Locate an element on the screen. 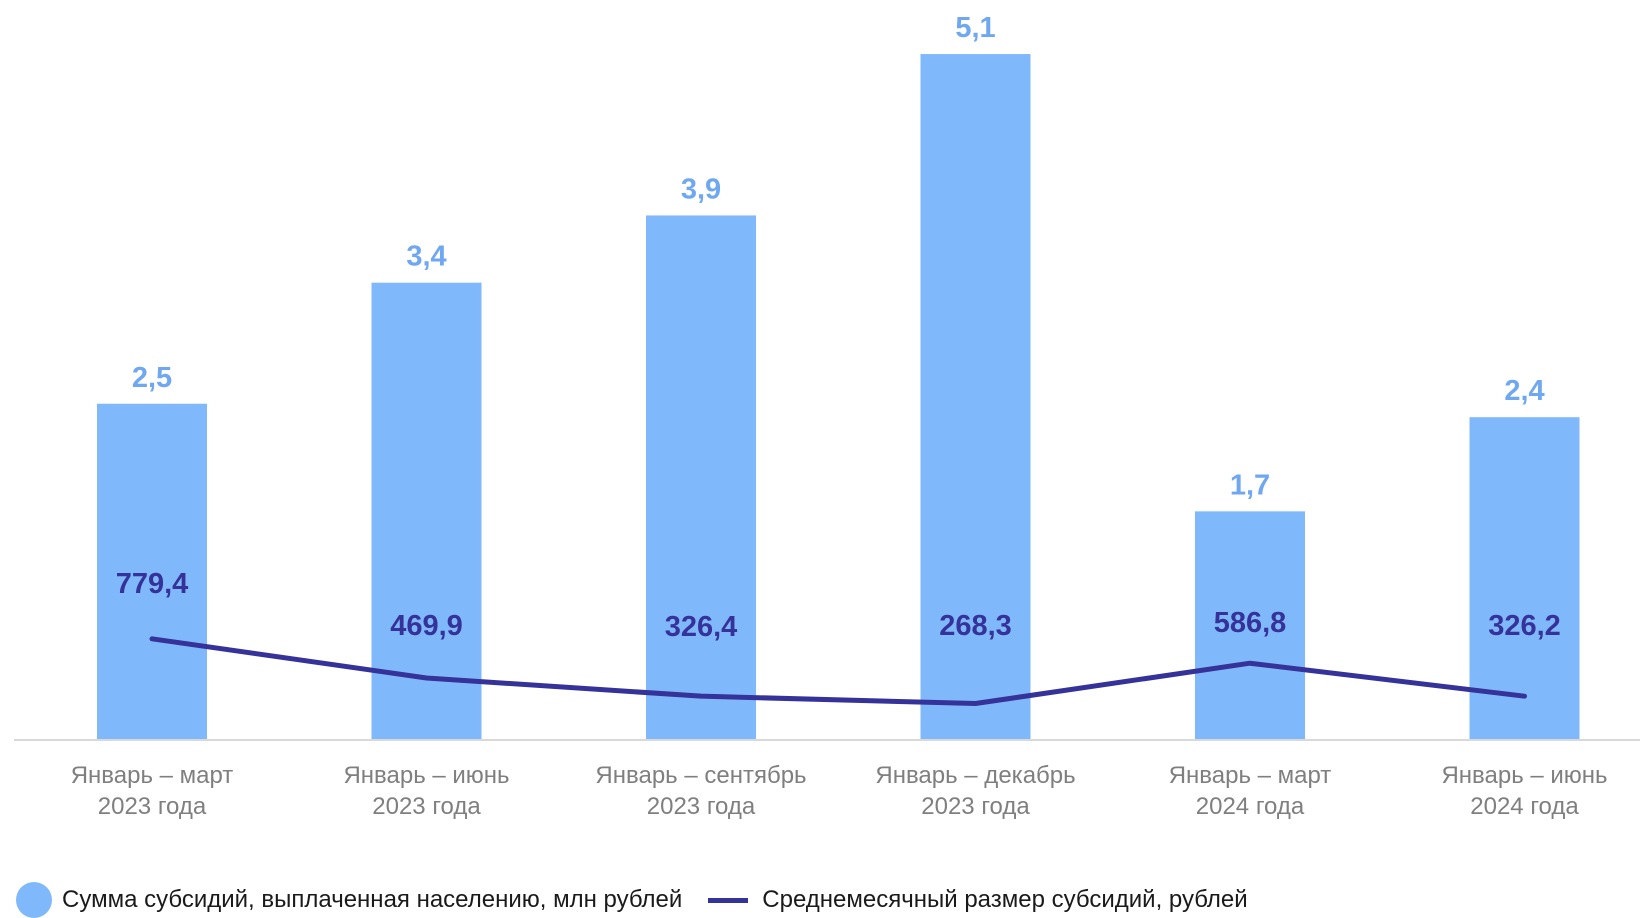  line-value-label: 268,3 is located at coordinates (975, 626).